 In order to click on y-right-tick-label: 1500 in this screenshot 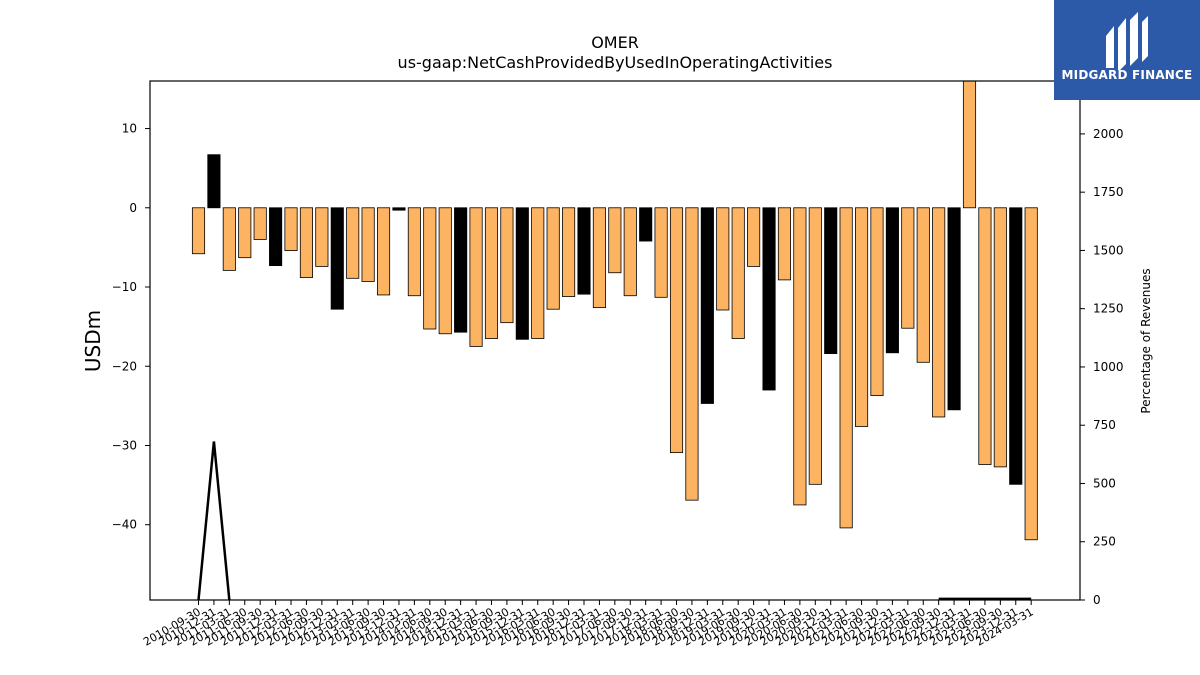, I will do `click(1108, 250)`.